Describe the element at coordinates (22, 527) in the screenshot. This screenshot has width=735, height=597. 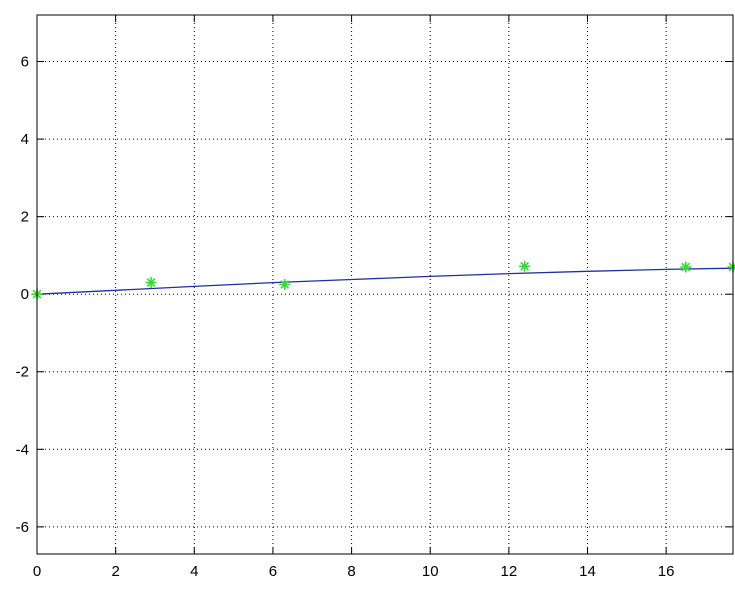
I see `y-tick-label: -6` at that location.